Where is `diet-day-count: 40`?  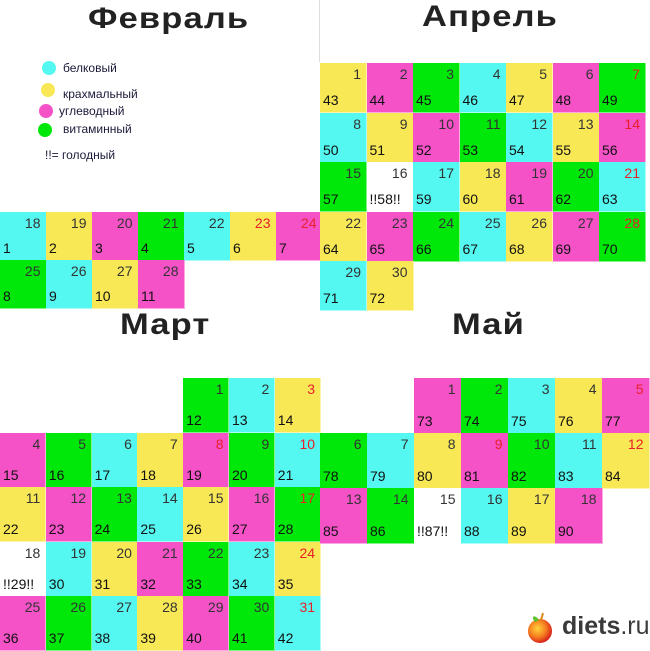 diet-day-count: 40 is located at coordinates (194, 638).